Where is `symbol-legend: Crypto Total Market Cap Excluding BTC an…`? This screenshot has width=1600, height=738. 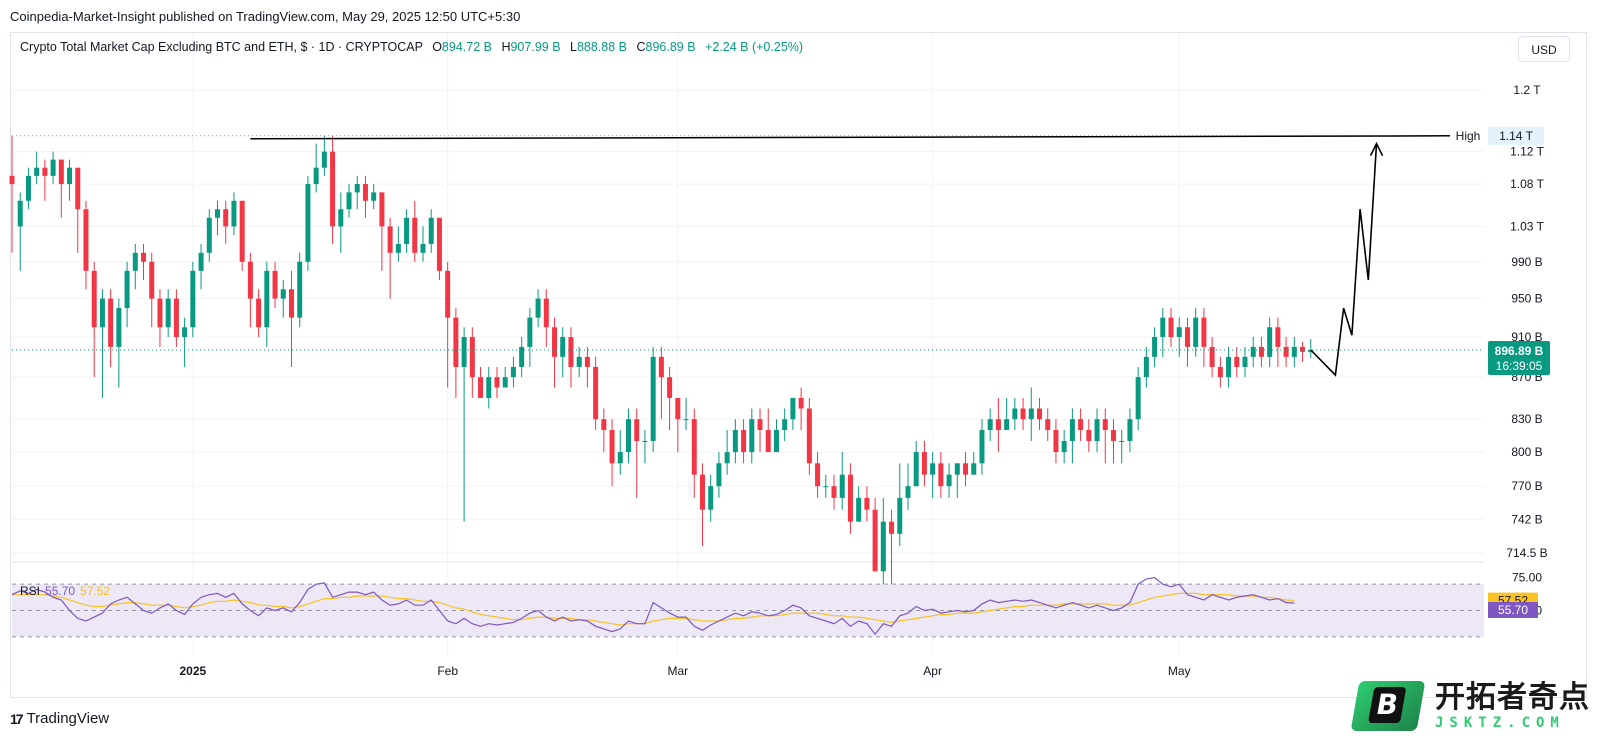 symbol-legend: Crypto Total Market Cap Excluding BTC an… is located at coordinates (411, 47).